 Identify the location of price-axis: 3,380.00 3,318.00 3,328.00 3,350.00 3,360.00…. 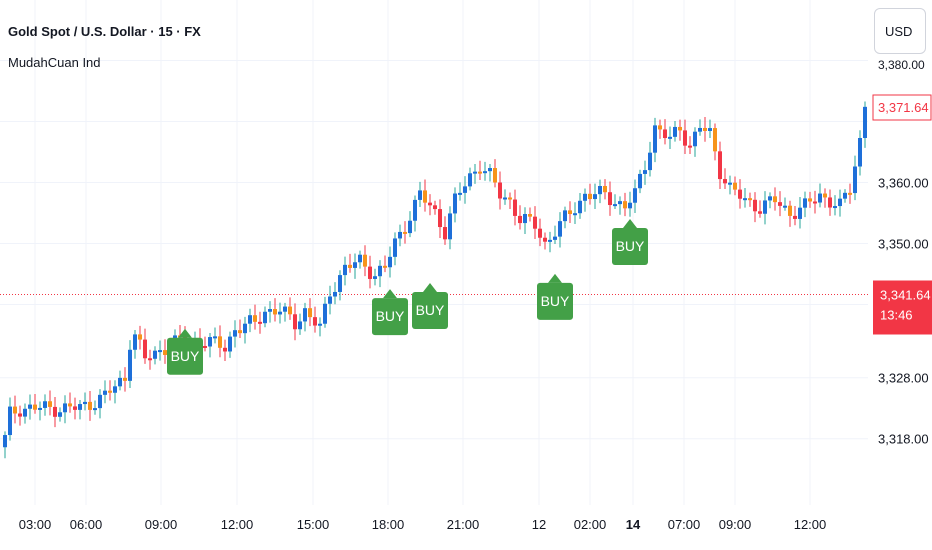
(900, 275).